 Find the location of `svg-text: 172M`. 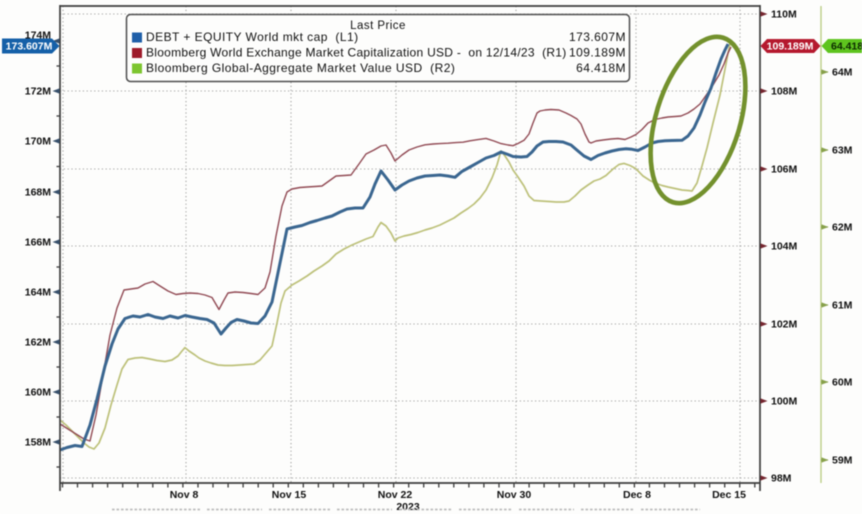

svg-text: 172M is located at coordinates (38, 92).